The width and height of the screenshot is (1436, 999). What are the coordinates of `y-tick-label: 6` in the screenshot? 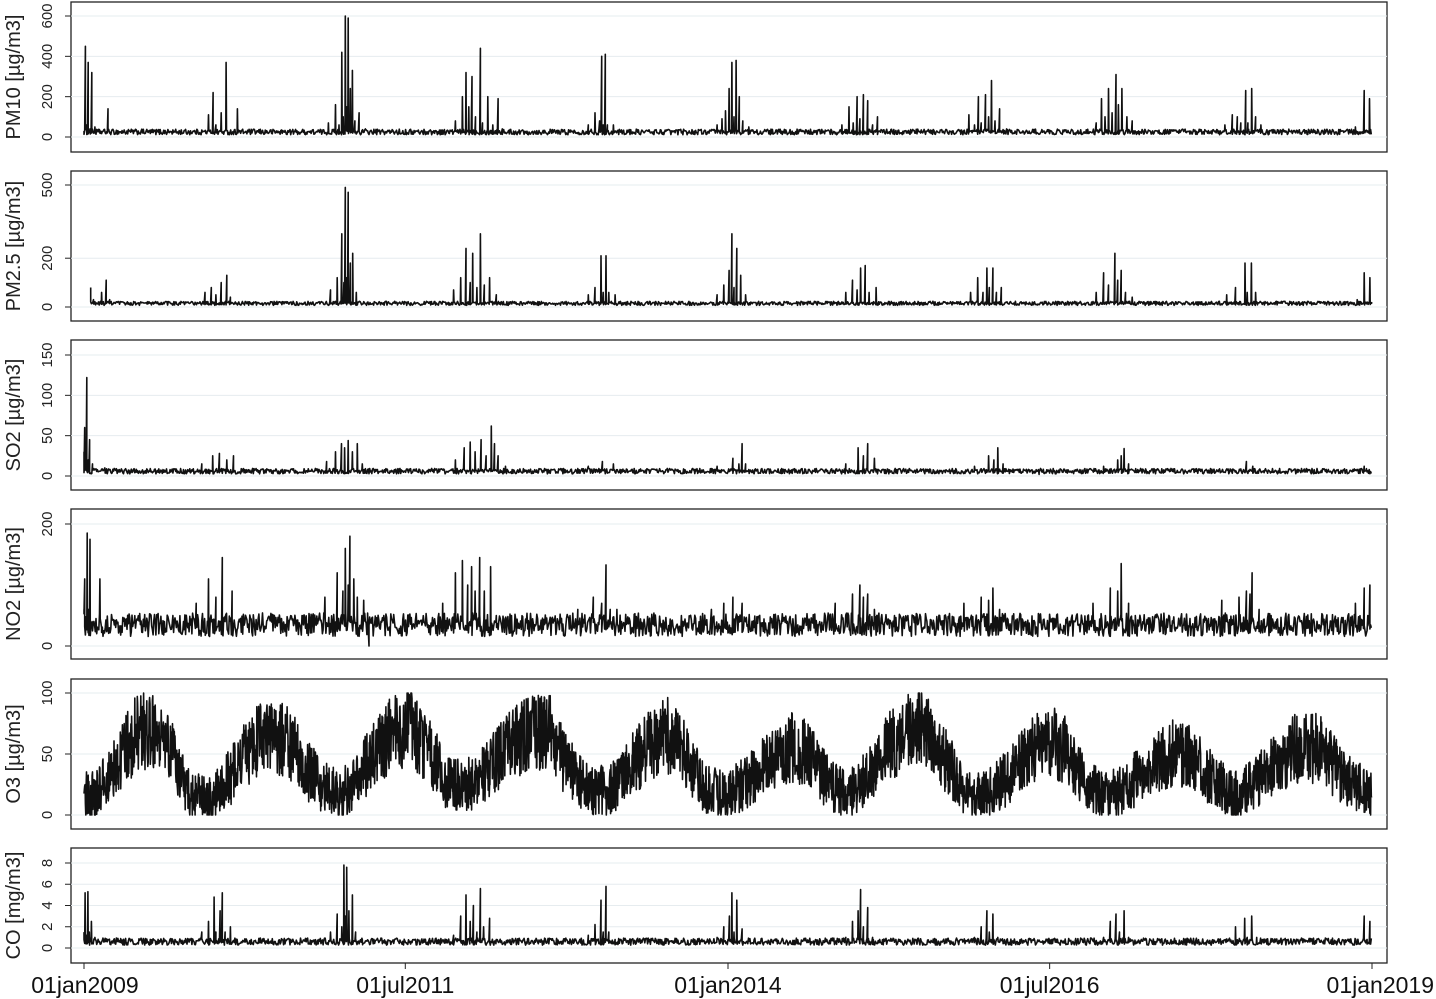 It's located at (47, 884).